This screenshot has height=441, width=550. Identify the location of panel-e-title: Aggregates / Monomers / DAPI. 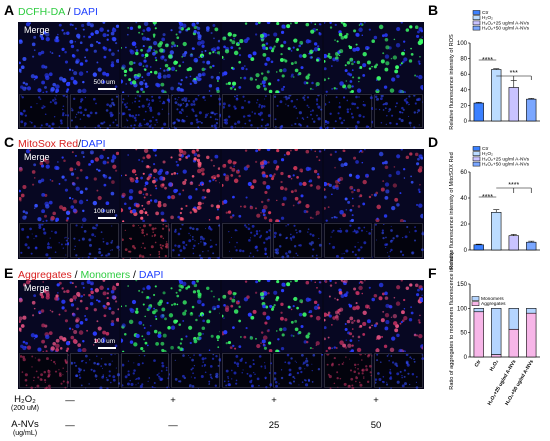
(90, 275).